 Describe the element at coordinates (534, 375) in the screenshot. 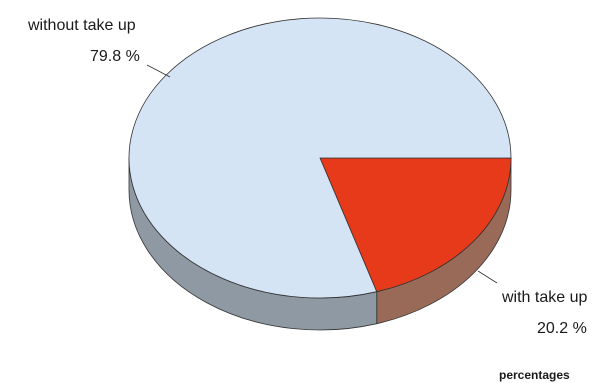

I see `chart-note: percentages` at that location.